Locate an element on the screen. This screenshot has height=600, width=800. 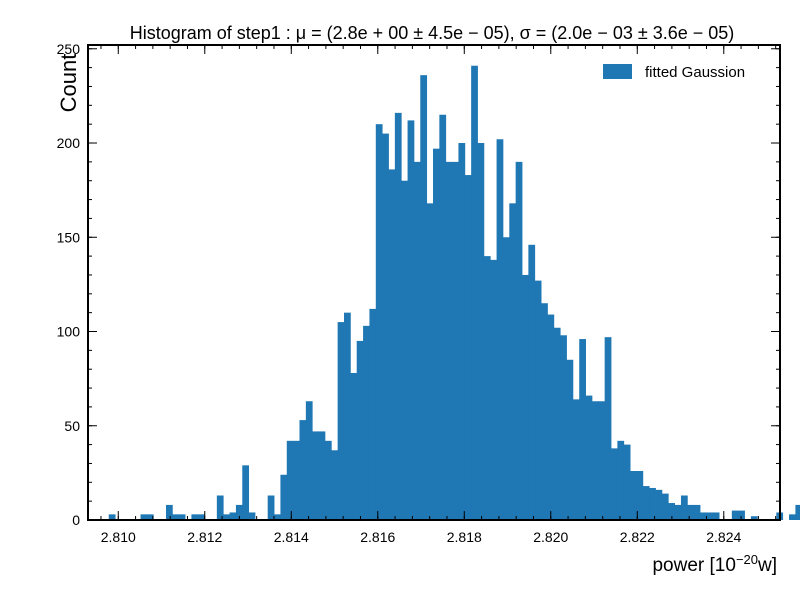
x-tick-label: 2.820 is located at coordinates (550, 537).